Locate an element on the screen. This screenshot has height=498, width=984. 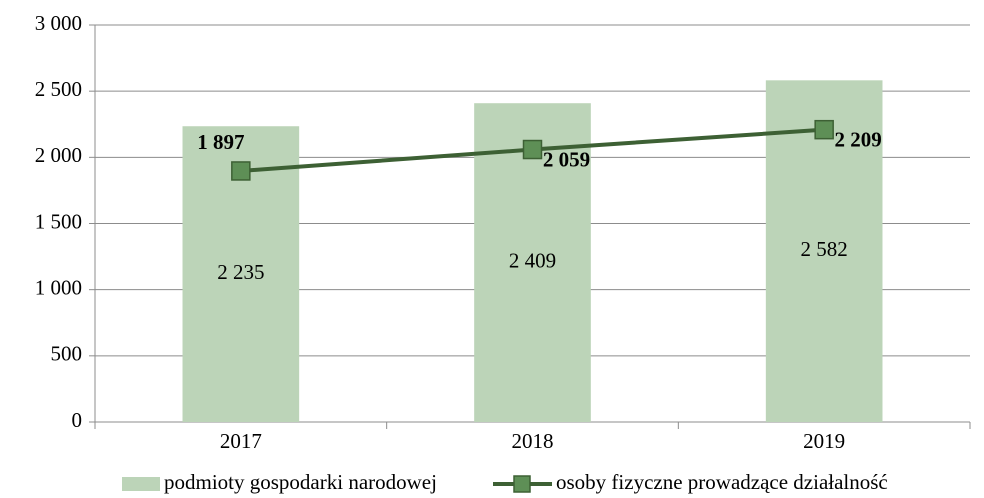
line-value-label: 1 897 is located at coordinates (220, 142).